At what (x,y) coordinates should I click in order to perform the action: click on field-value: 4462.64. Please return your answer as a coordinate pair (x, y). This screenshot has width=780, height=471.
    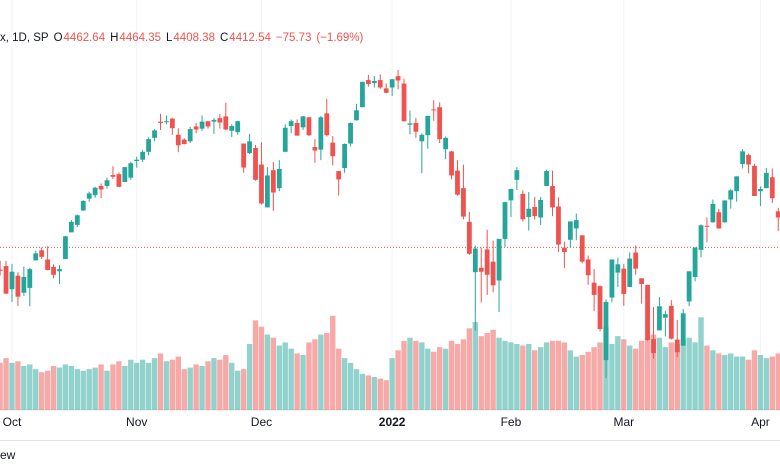
    Looking at the image, I should click on (84, 38).